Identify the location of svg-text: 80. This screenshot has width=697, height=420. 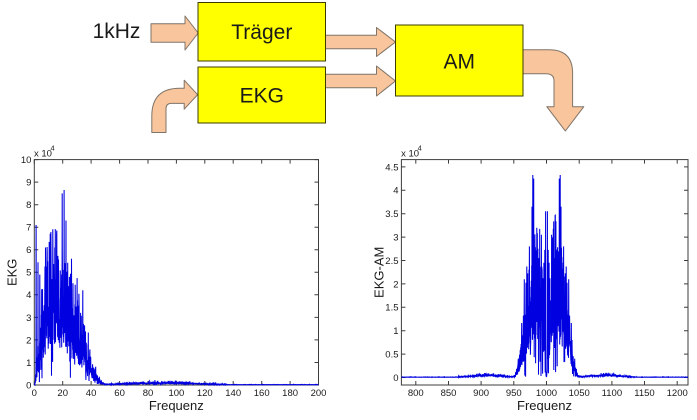
(148, 393).